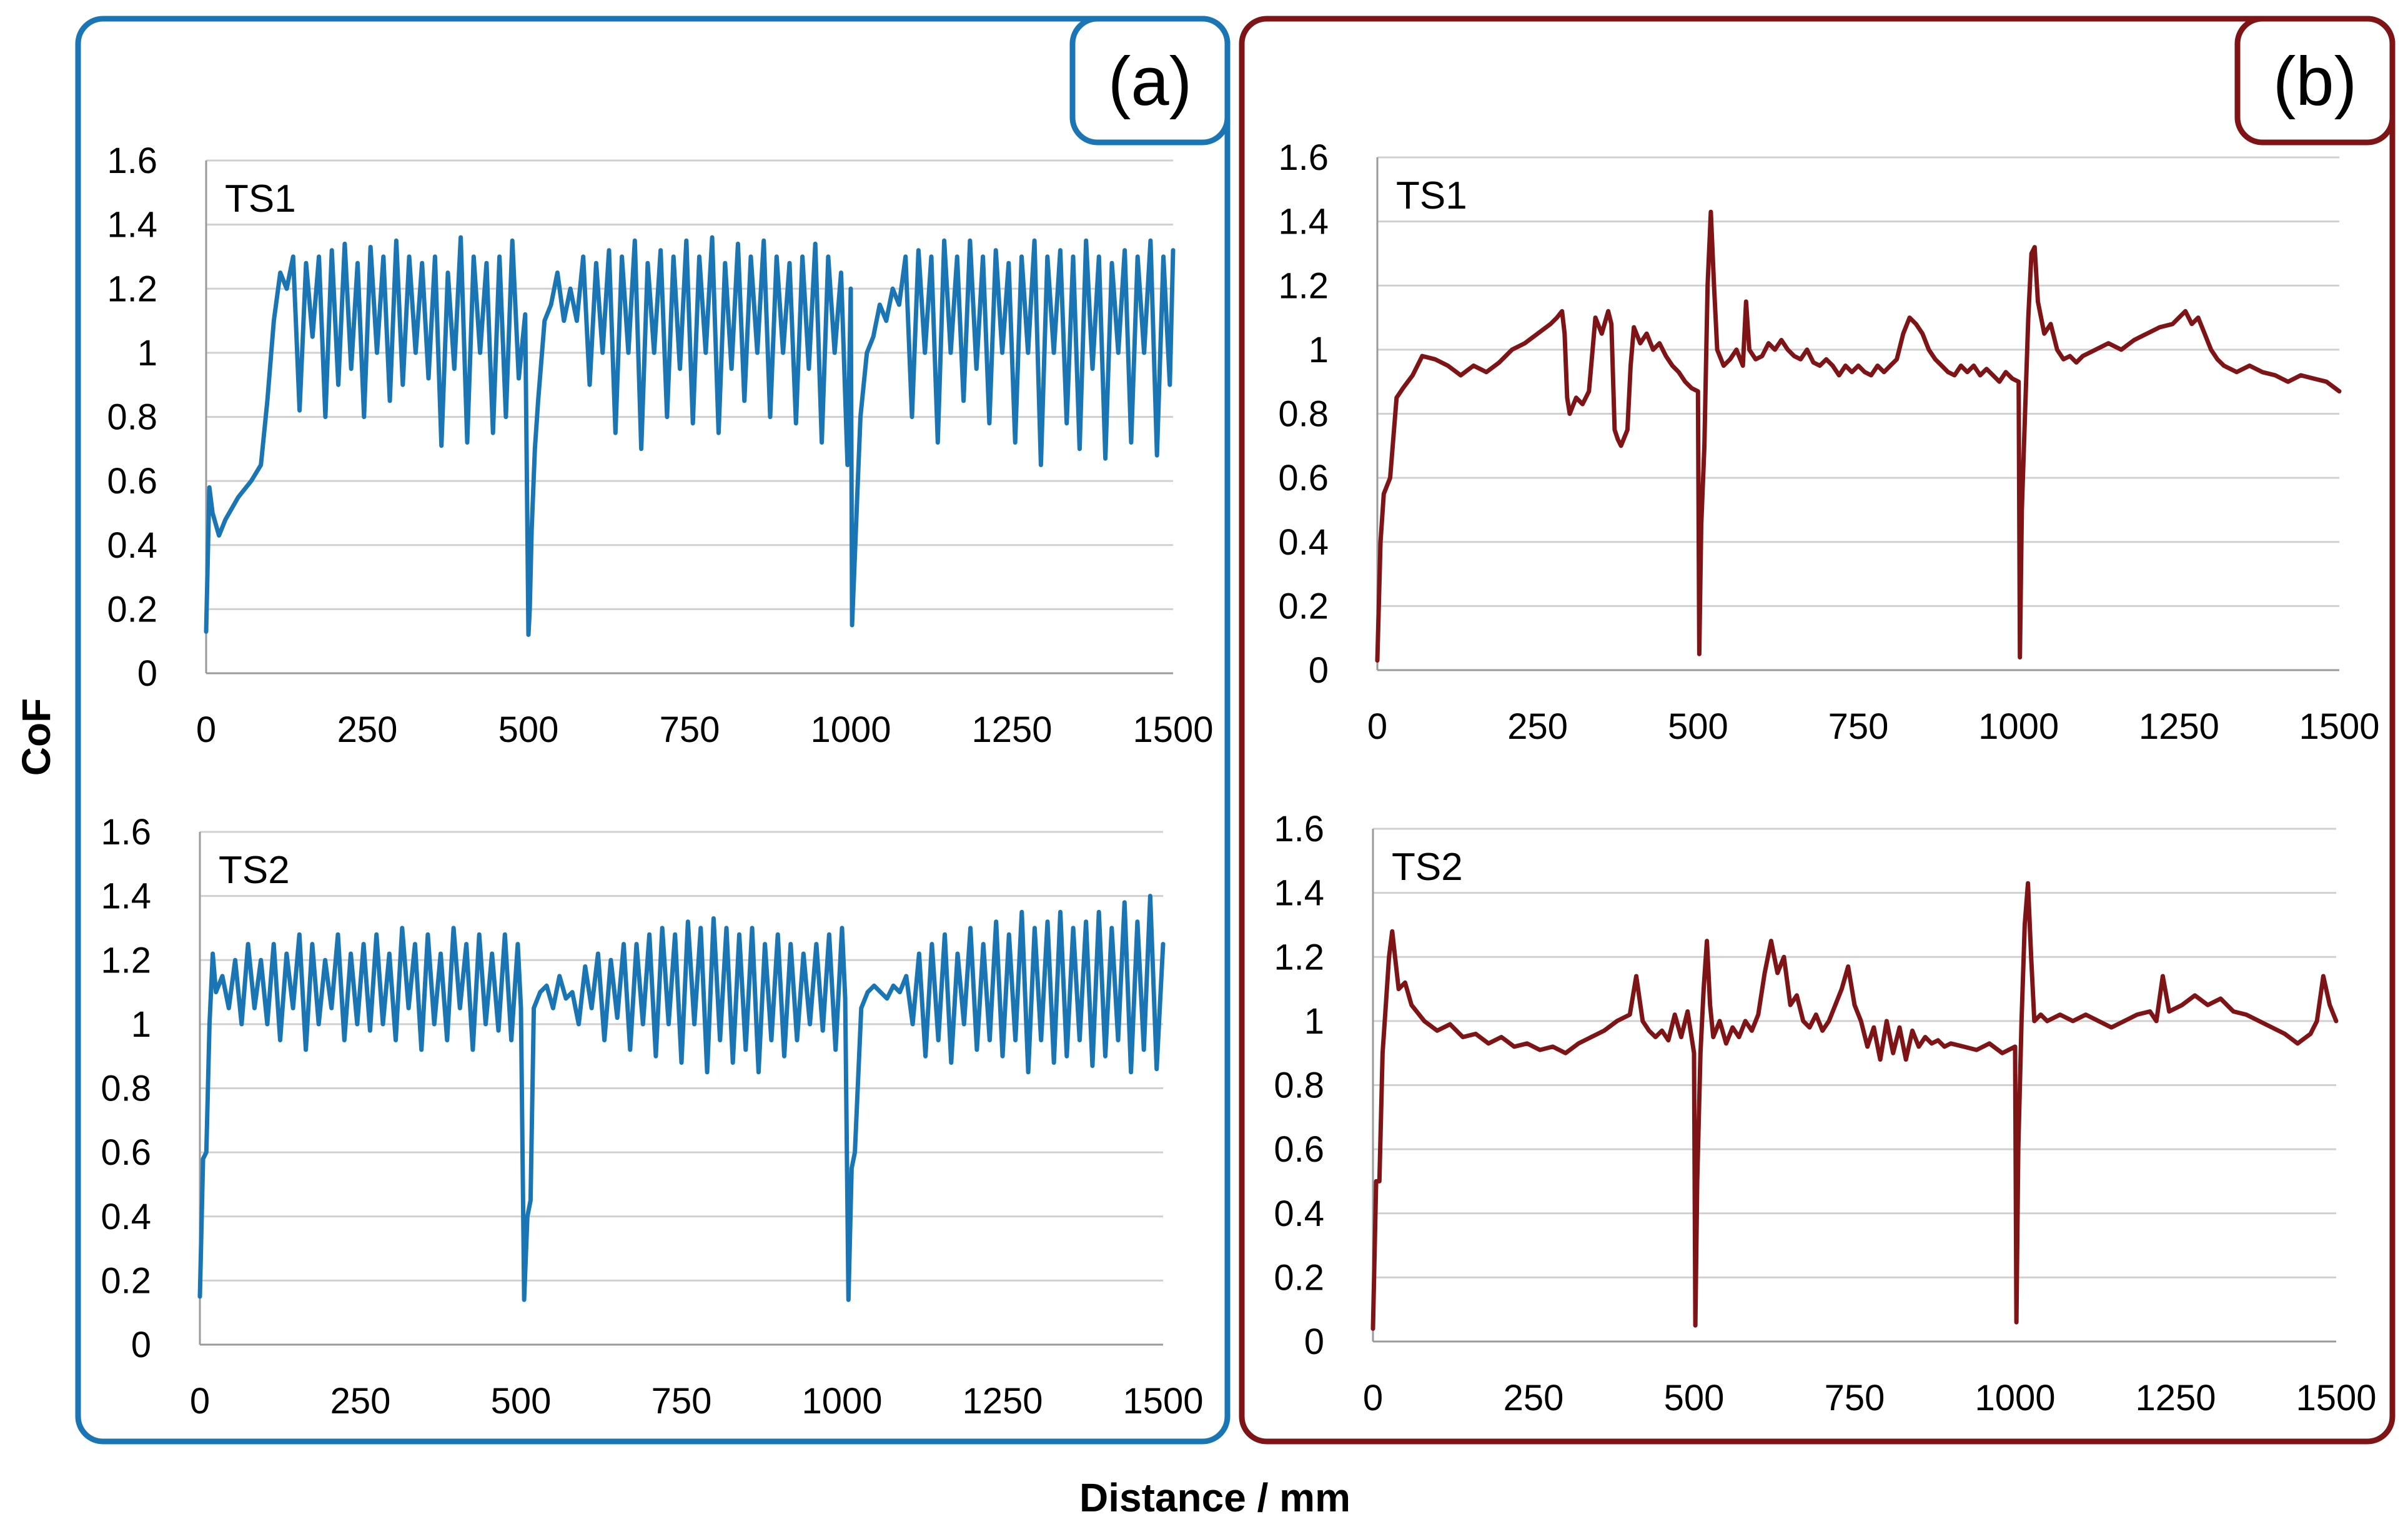 Image resolution: width=2408 pixels, height=1532 pixels. I want to click on b-ts2-y-tick-label: 1.4, so click(1299, 894).